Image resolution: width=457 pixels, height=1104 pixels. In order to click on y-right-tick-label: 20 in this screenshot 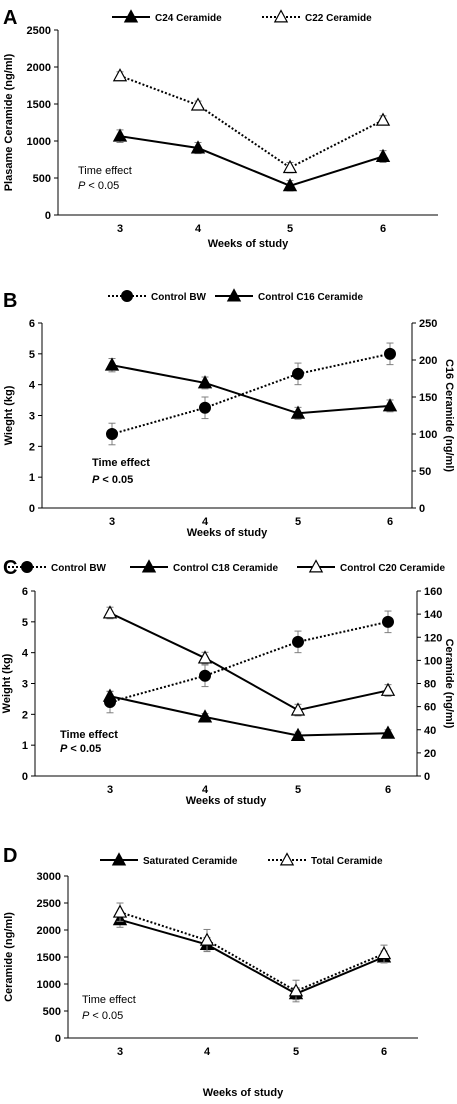, I will do `click(430, 754)`.